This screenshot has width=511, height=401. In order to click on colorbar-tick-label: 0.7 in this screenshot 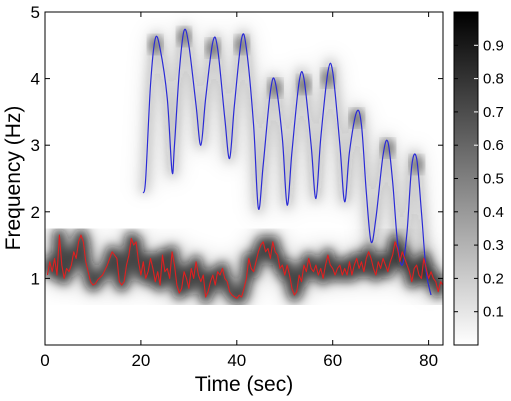, I will do `click(493, 112)`.